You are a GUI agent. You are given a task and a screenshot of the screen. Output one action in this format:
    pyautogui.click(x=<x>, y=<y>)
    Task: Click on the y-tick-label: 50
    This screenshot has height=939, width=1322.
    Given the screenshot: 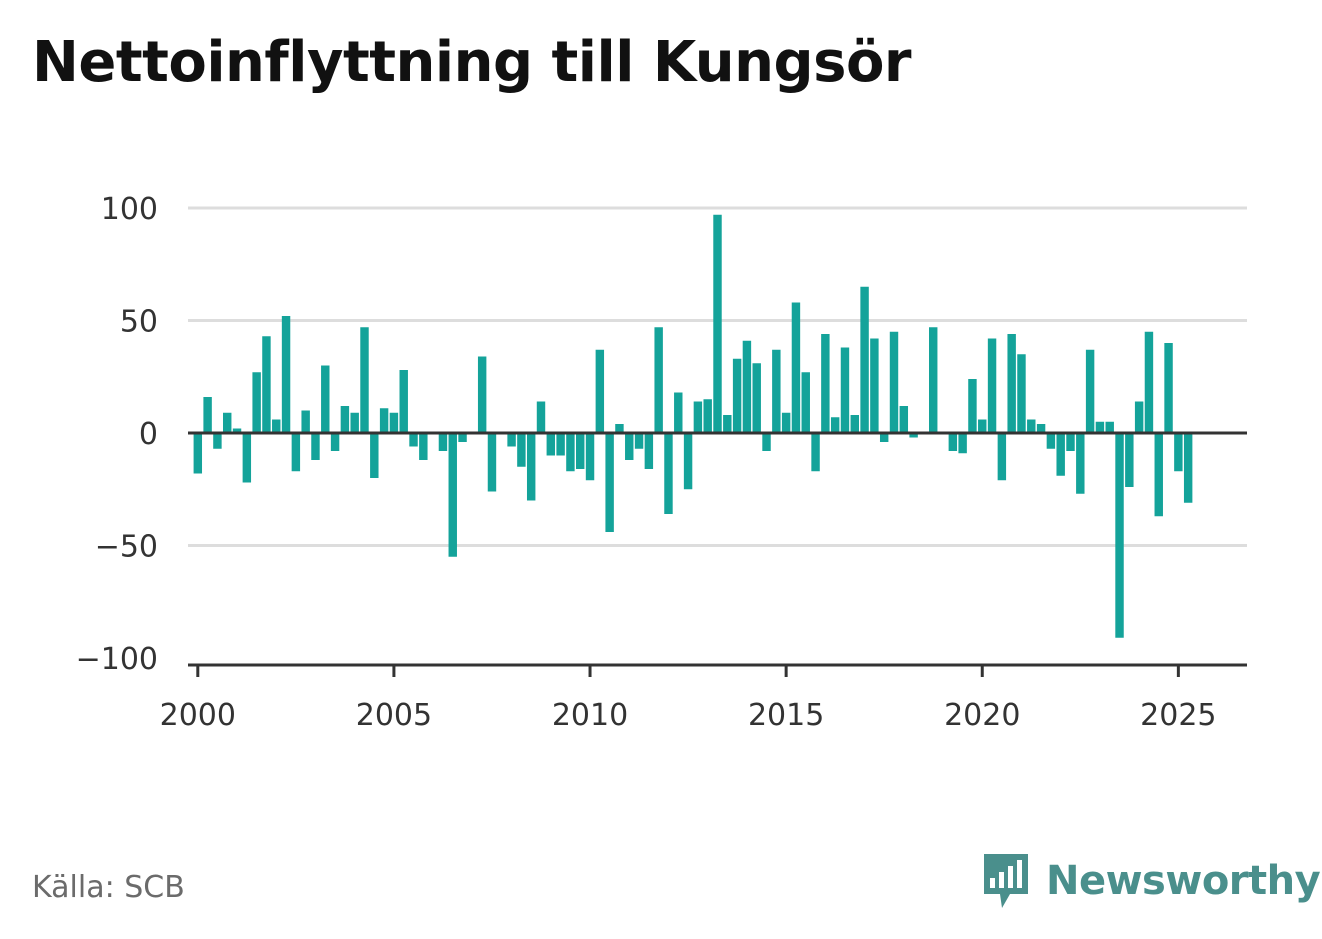 What is the action you would take?
    pyautogui.click(x=139, y=322)
    